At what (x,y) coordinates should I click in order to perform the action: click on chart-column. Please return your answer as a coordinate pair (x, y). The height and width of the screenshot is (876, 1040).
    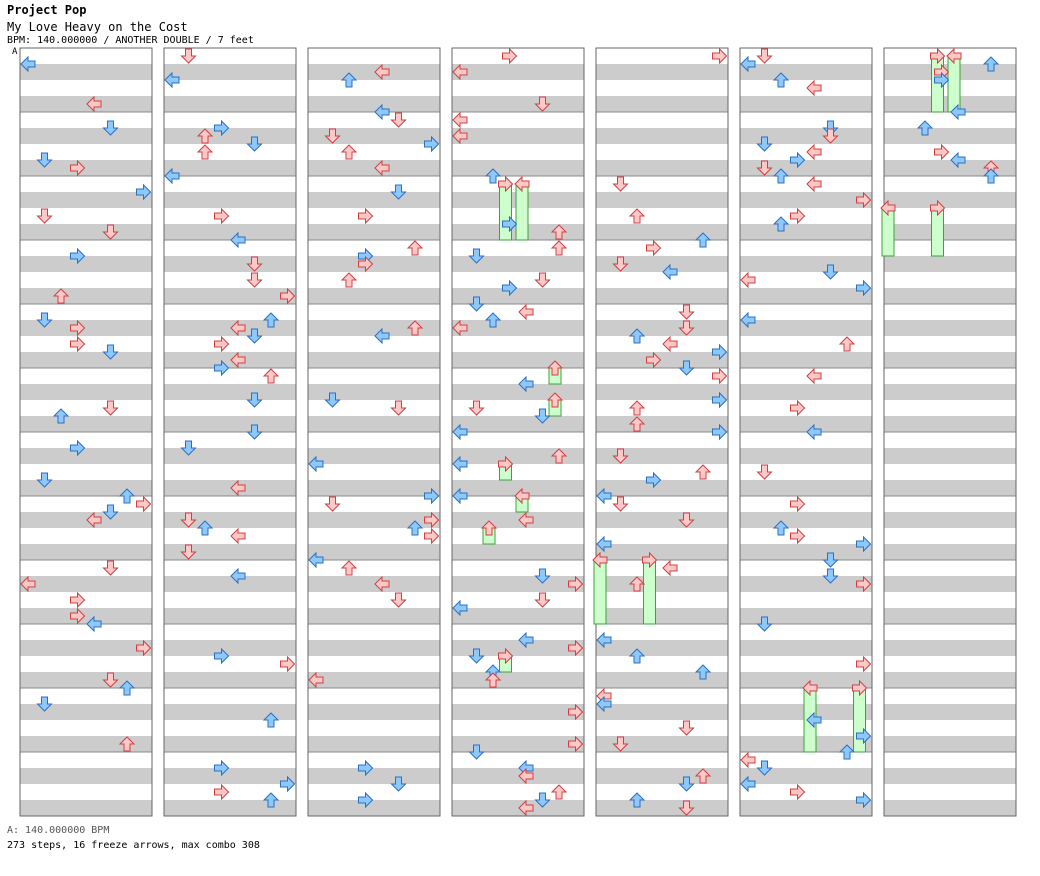
    Looking at the image, I should click on (230, 432).